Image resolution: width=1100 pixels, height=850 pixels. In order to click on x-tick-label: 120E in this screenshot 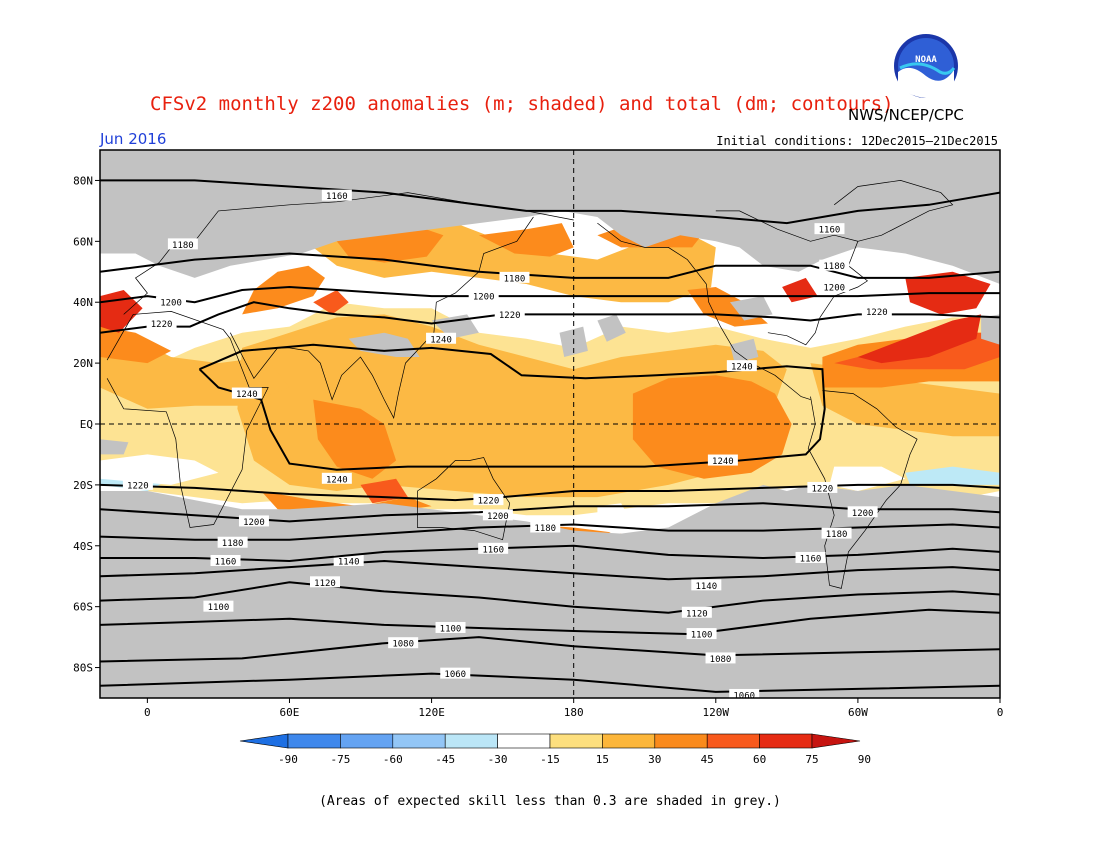, I will do `click(431, 712)`.